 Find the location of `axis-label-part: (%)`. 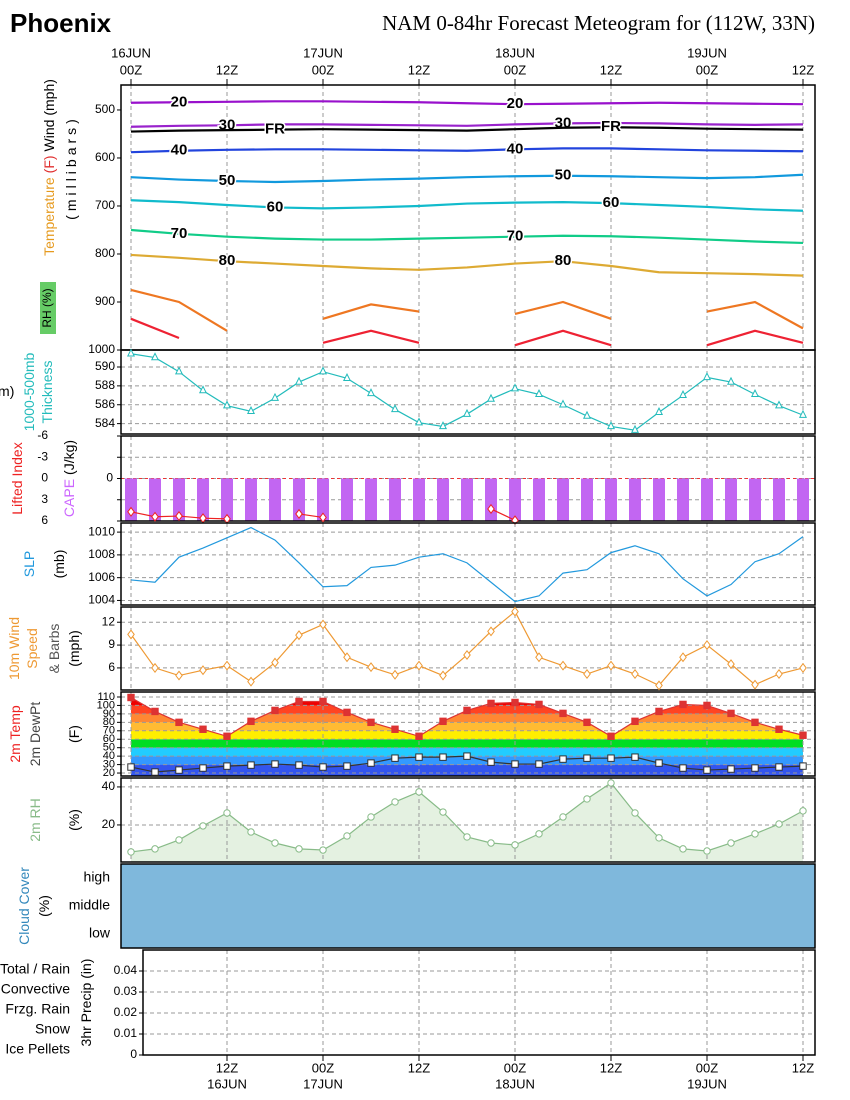

axis-label-part: (%) is located at coordinates (44, 906).